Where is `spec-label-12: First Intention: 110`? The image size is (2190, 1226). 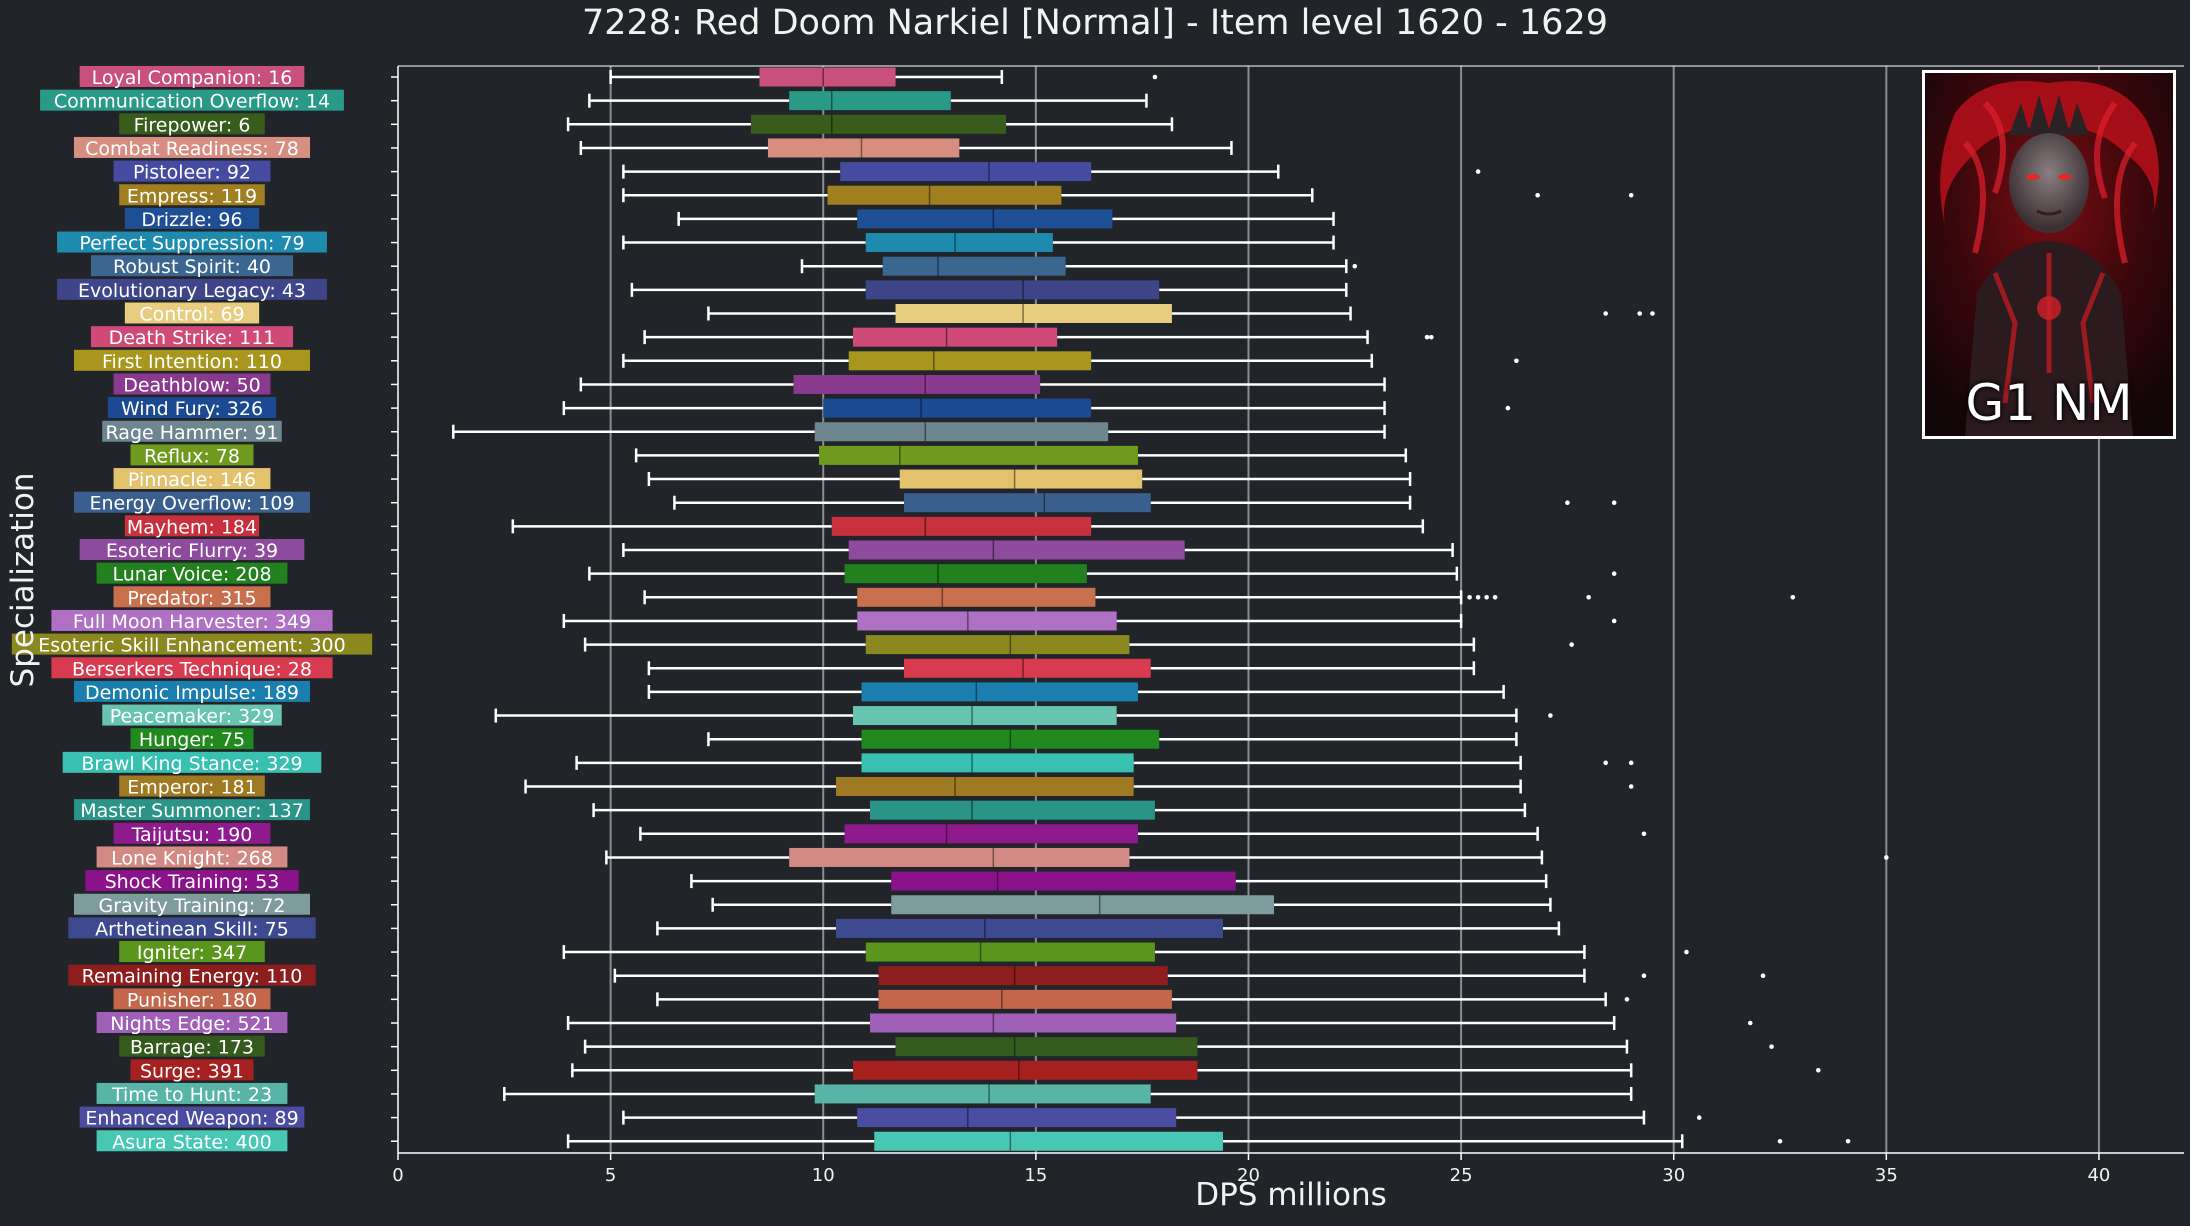 spec-label-12: First Intention: 110 is located at coordinates (192, 362).